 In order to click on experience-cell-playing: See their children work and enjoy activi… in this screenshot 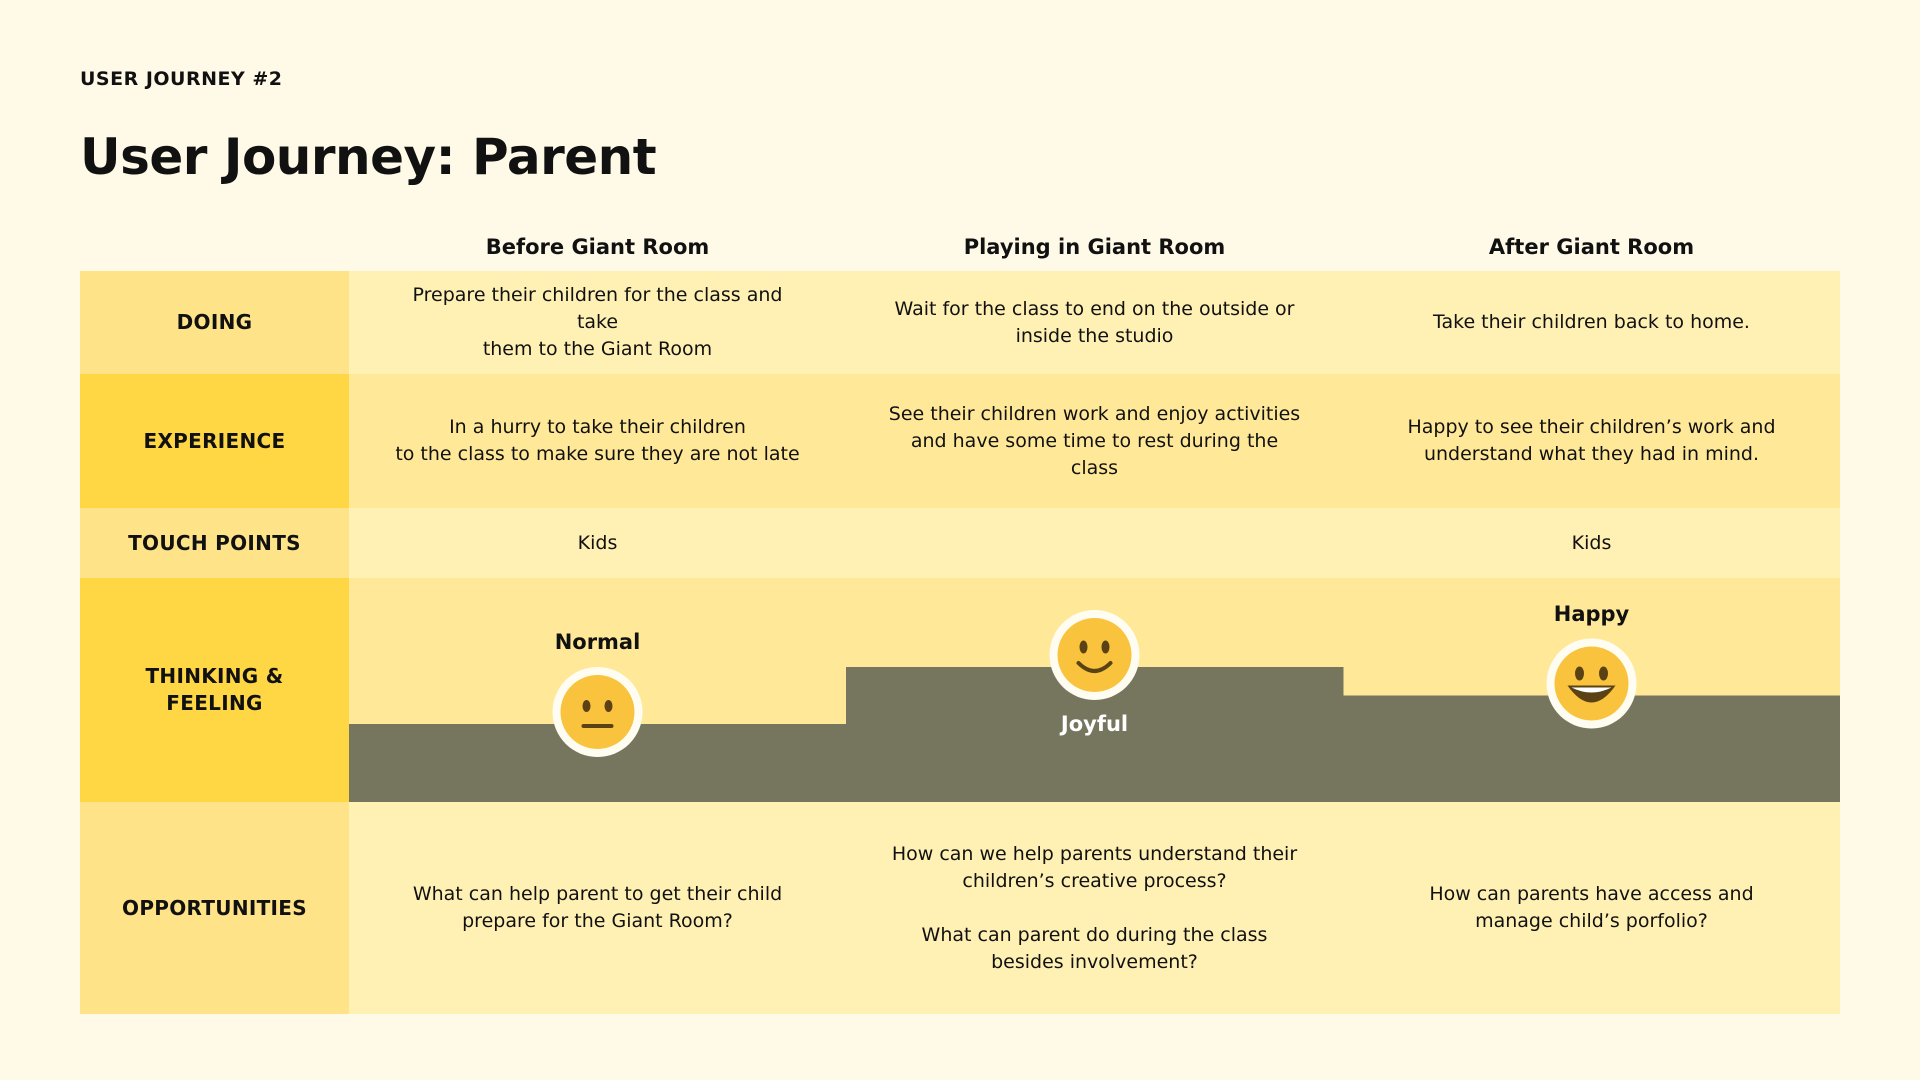, I will do `click(1094, 440)`.